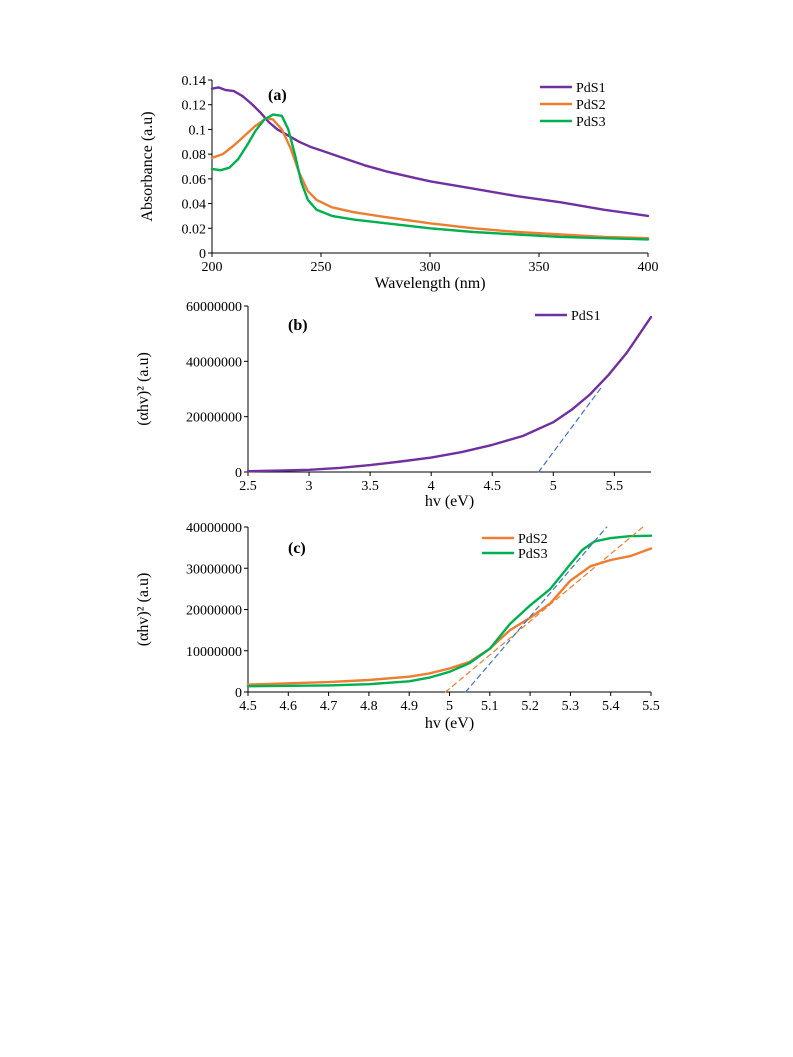 This screenshot has height=1057, width=793. I want to click on x-tick-label: 350, so click(539, 267).